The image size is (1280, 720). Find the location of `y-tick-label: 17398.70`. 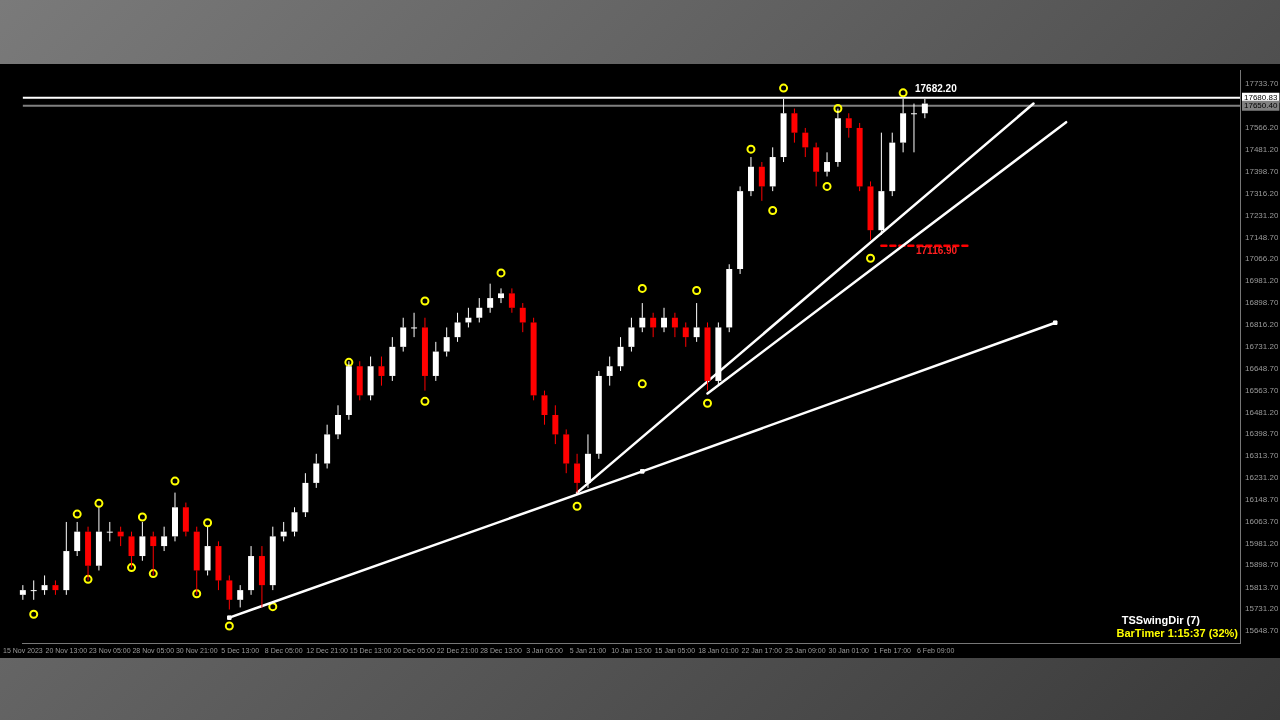

y-tick-label: 17398.70 is located at coordinates (1262, 172).